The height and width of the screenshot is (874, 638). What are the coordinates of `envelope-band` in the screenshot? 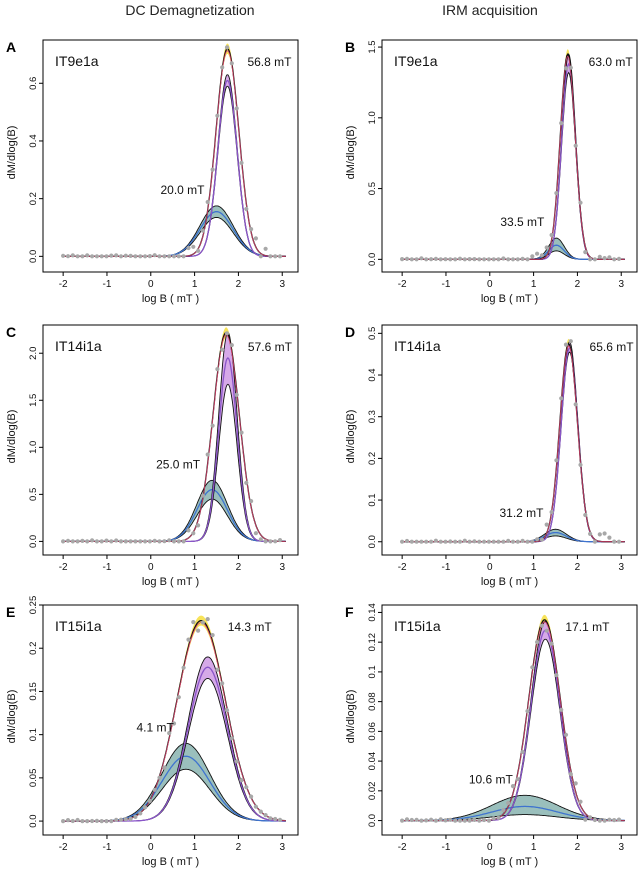 It's located at (174, 150).